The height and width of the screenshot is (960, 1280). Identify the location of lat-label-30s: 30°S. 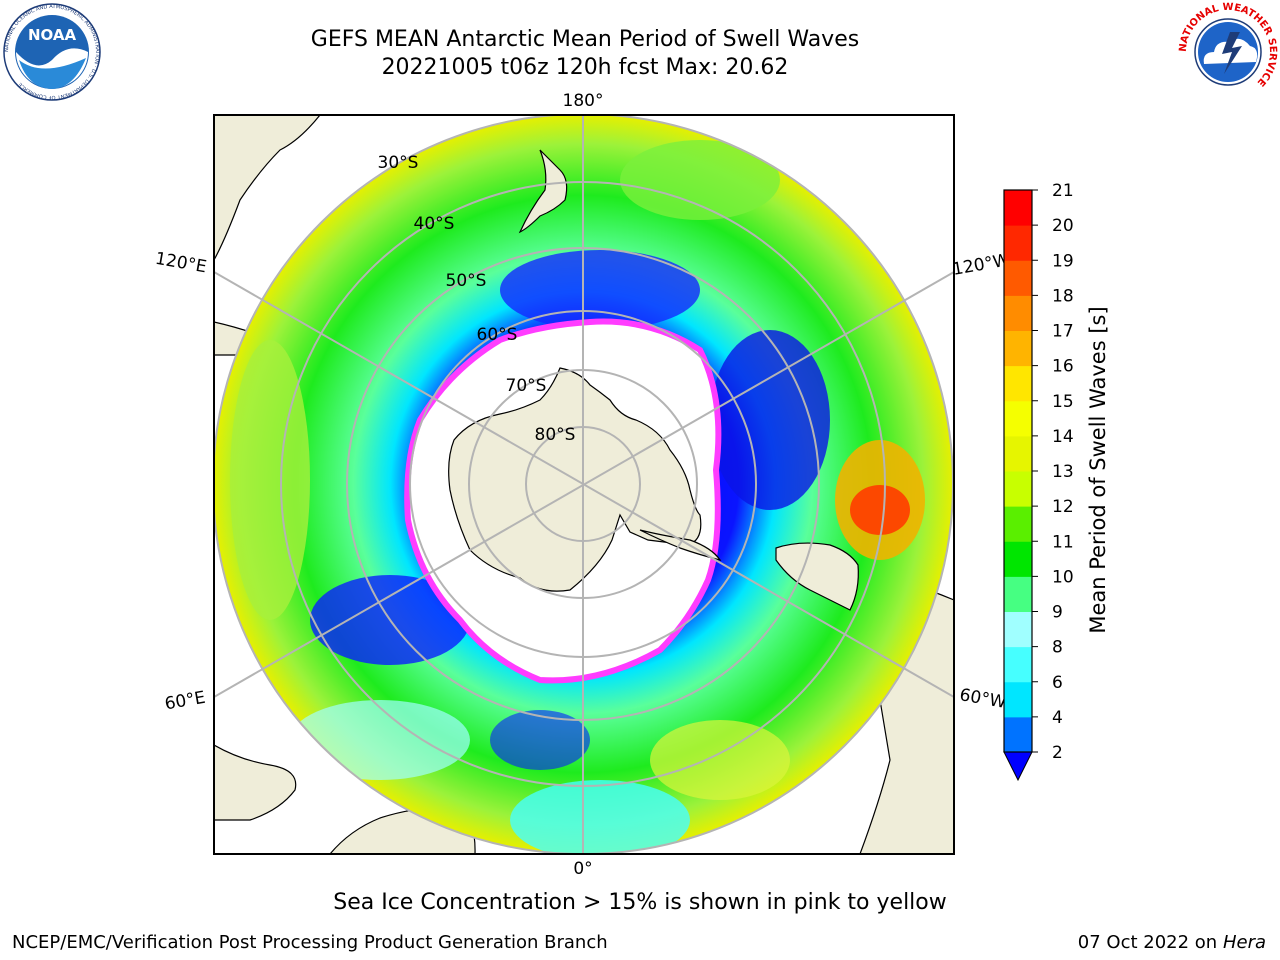
(398, 163).